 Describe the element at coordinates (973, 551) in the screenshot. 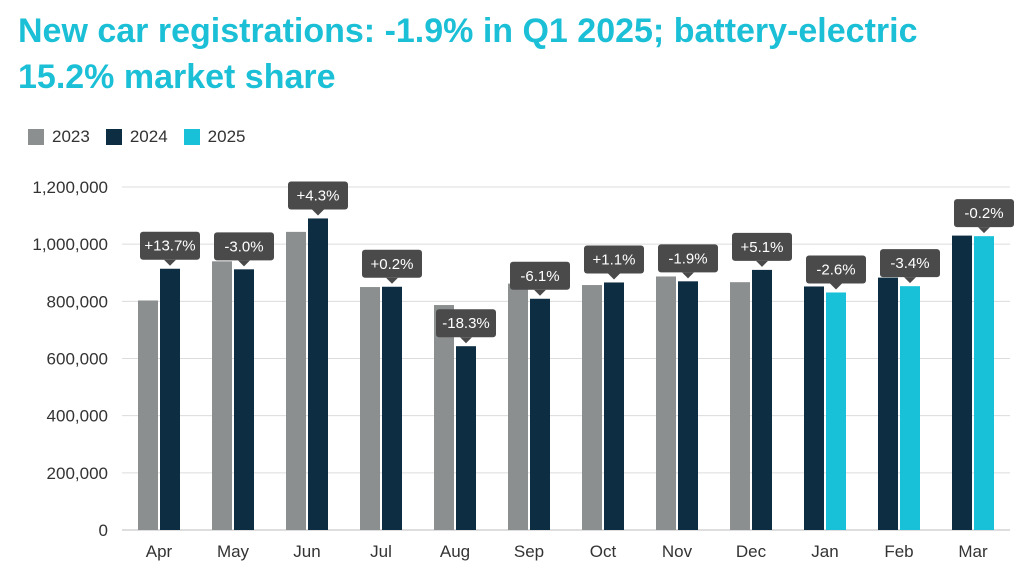

I see `x-tick-label: Mar` at that location.